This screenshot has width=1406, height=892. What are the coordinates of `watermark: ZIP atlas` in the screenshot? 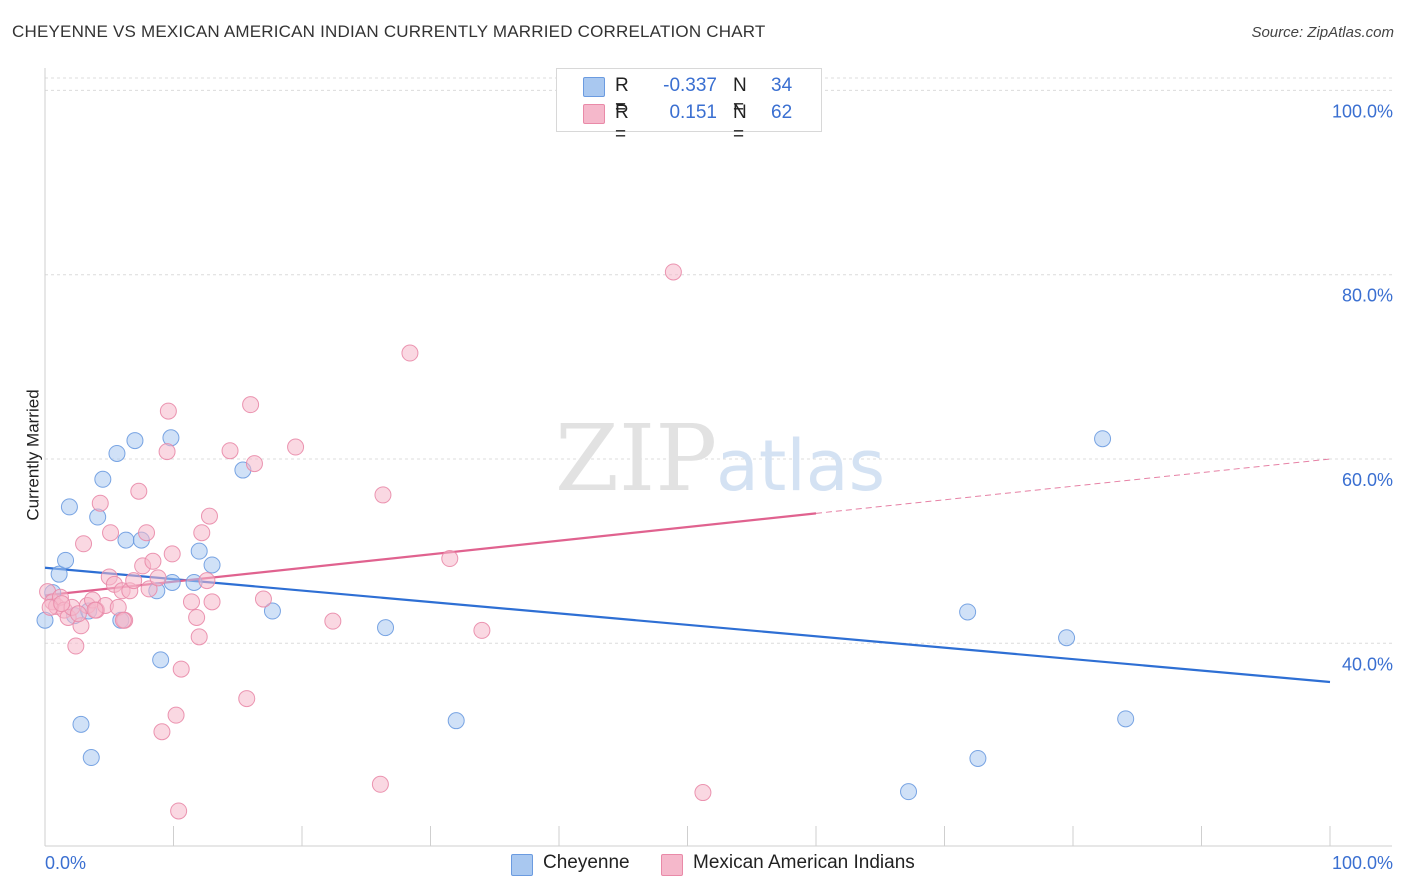 It's located at (720, 458).